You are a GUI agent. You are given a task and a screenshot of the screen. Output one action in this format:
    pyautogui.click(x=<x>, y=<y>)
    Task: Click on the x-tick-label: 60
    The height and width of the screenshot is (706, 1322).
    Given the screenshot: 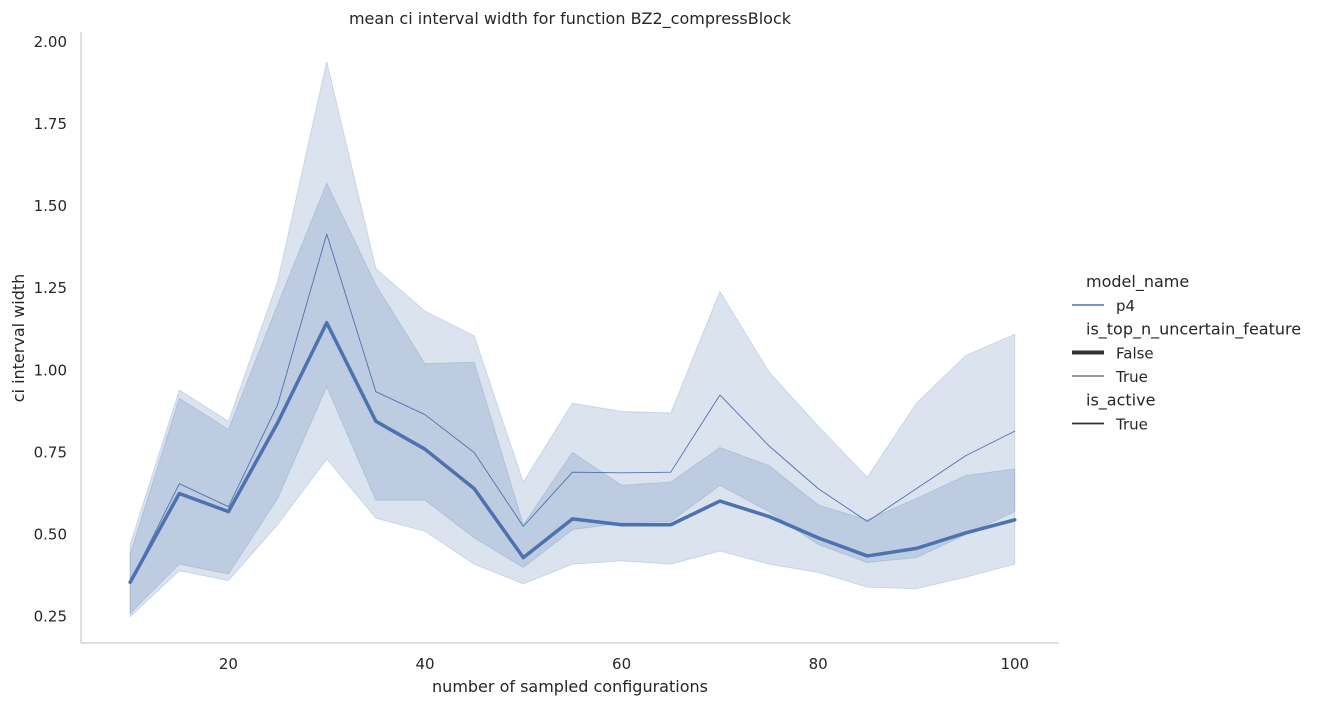 What is the action you would take?
    pyautogui.click(x=621, y=664)
    